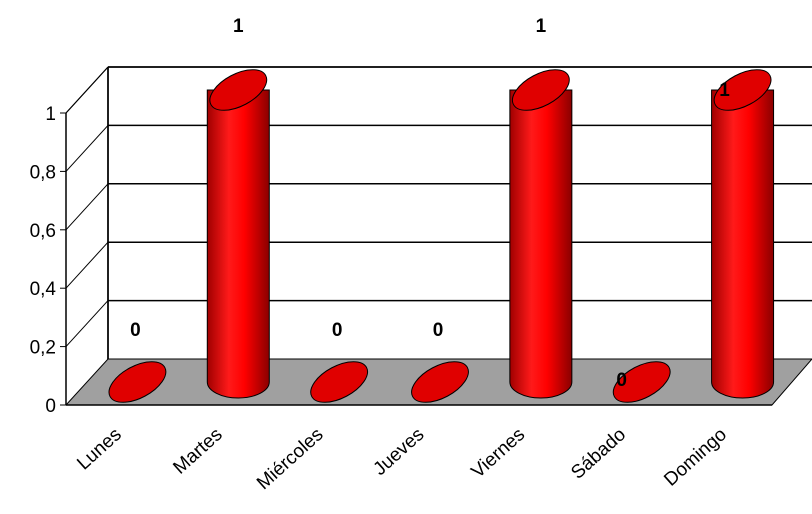  What do you see at coordinates (743, 244) in the screenshot?
I see `bar-domingo-body` at bounding box center [743, 244].